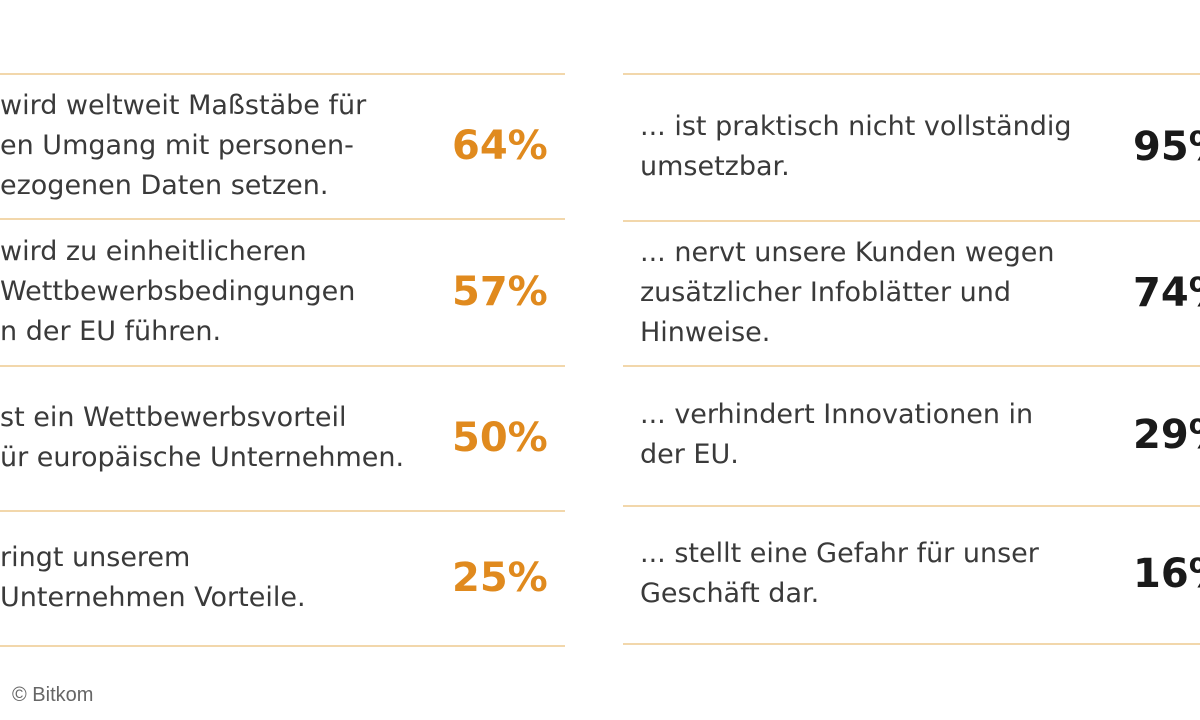 The image size is (1200, 720). I want to click on statement-line: Unternehmen Vorteile., so click(153, 597).